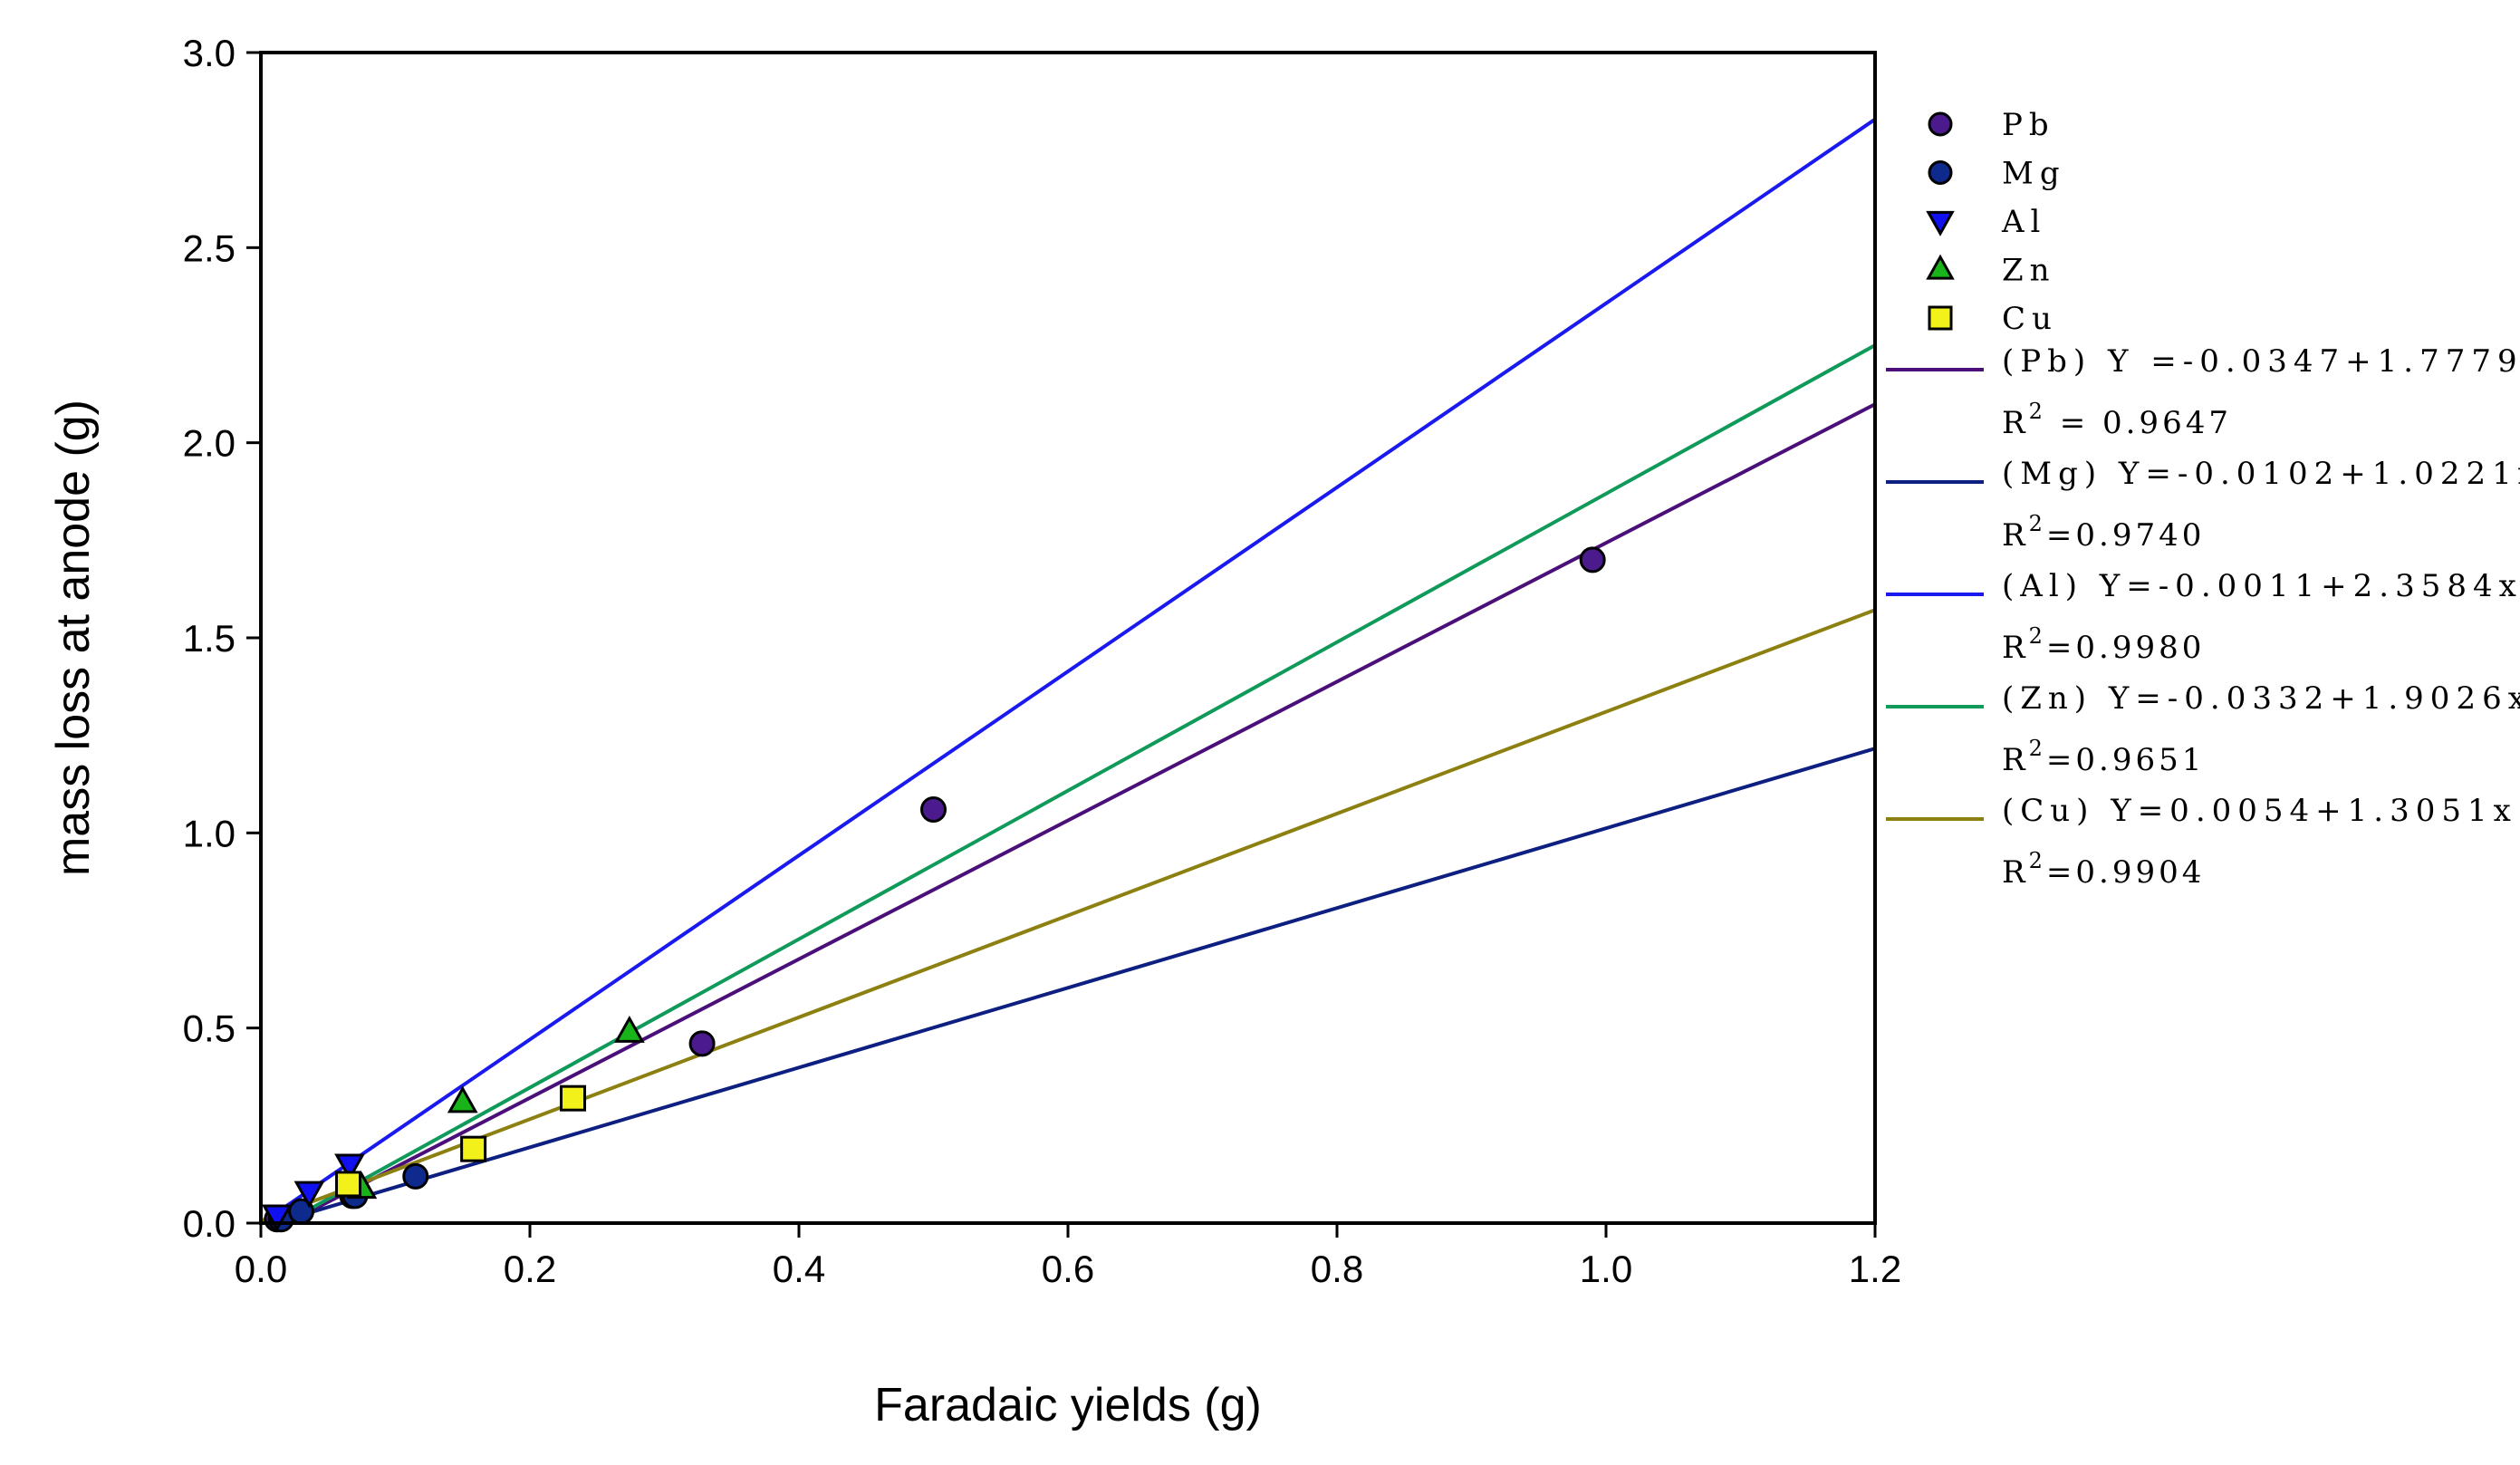 Image resolution: width=2520 pixels, height=1465 pixels. Describe the element at coordinates (1940, 223) in the screenshot. I see `legend-marker-al` at that location.